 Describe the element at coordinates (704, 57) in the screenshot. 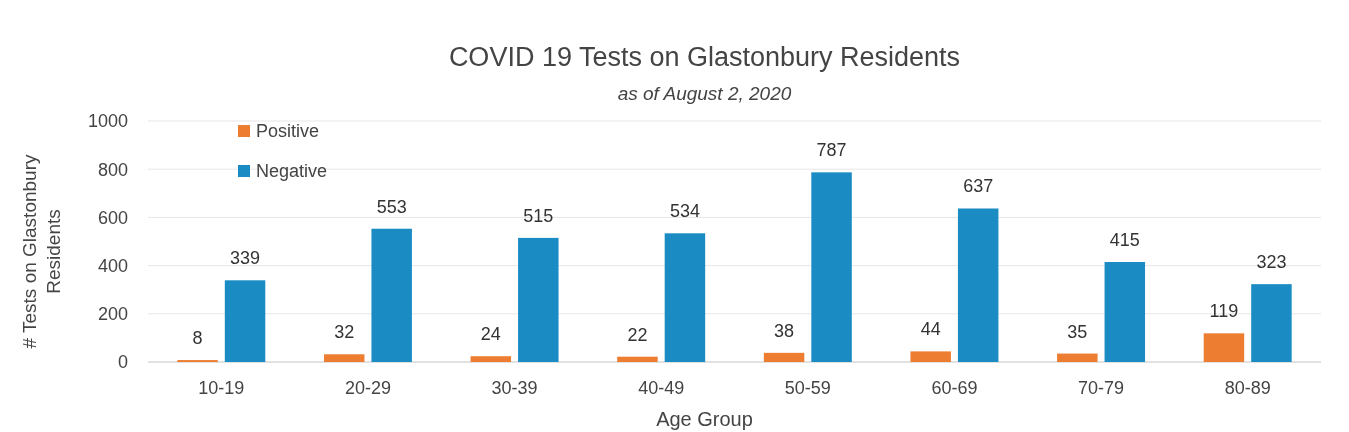

I see `chart-title: COVID 19 Tests on Glastonbury Residents` at that location.